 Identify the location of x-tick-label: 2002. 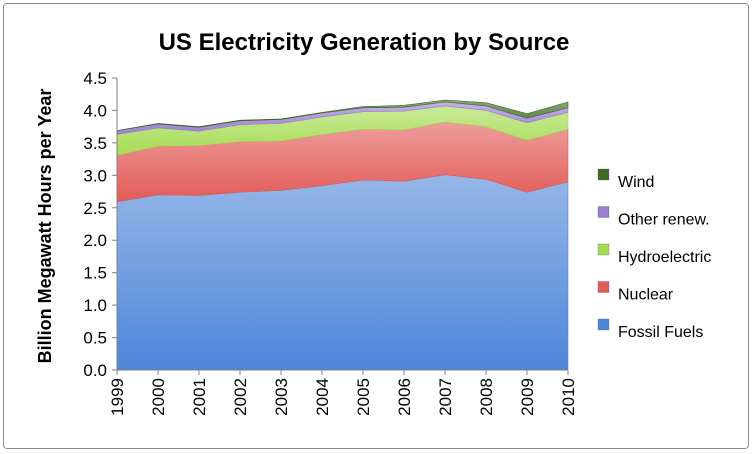
(240, 397).